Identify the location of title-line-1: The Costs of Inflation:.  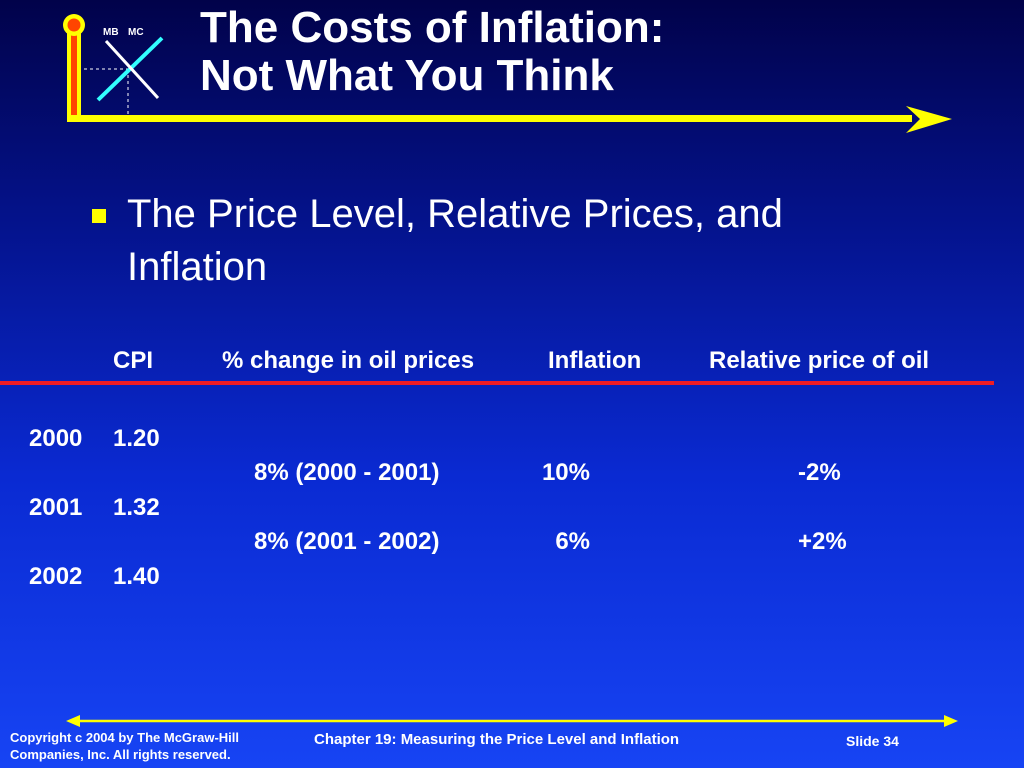
(432, 27).